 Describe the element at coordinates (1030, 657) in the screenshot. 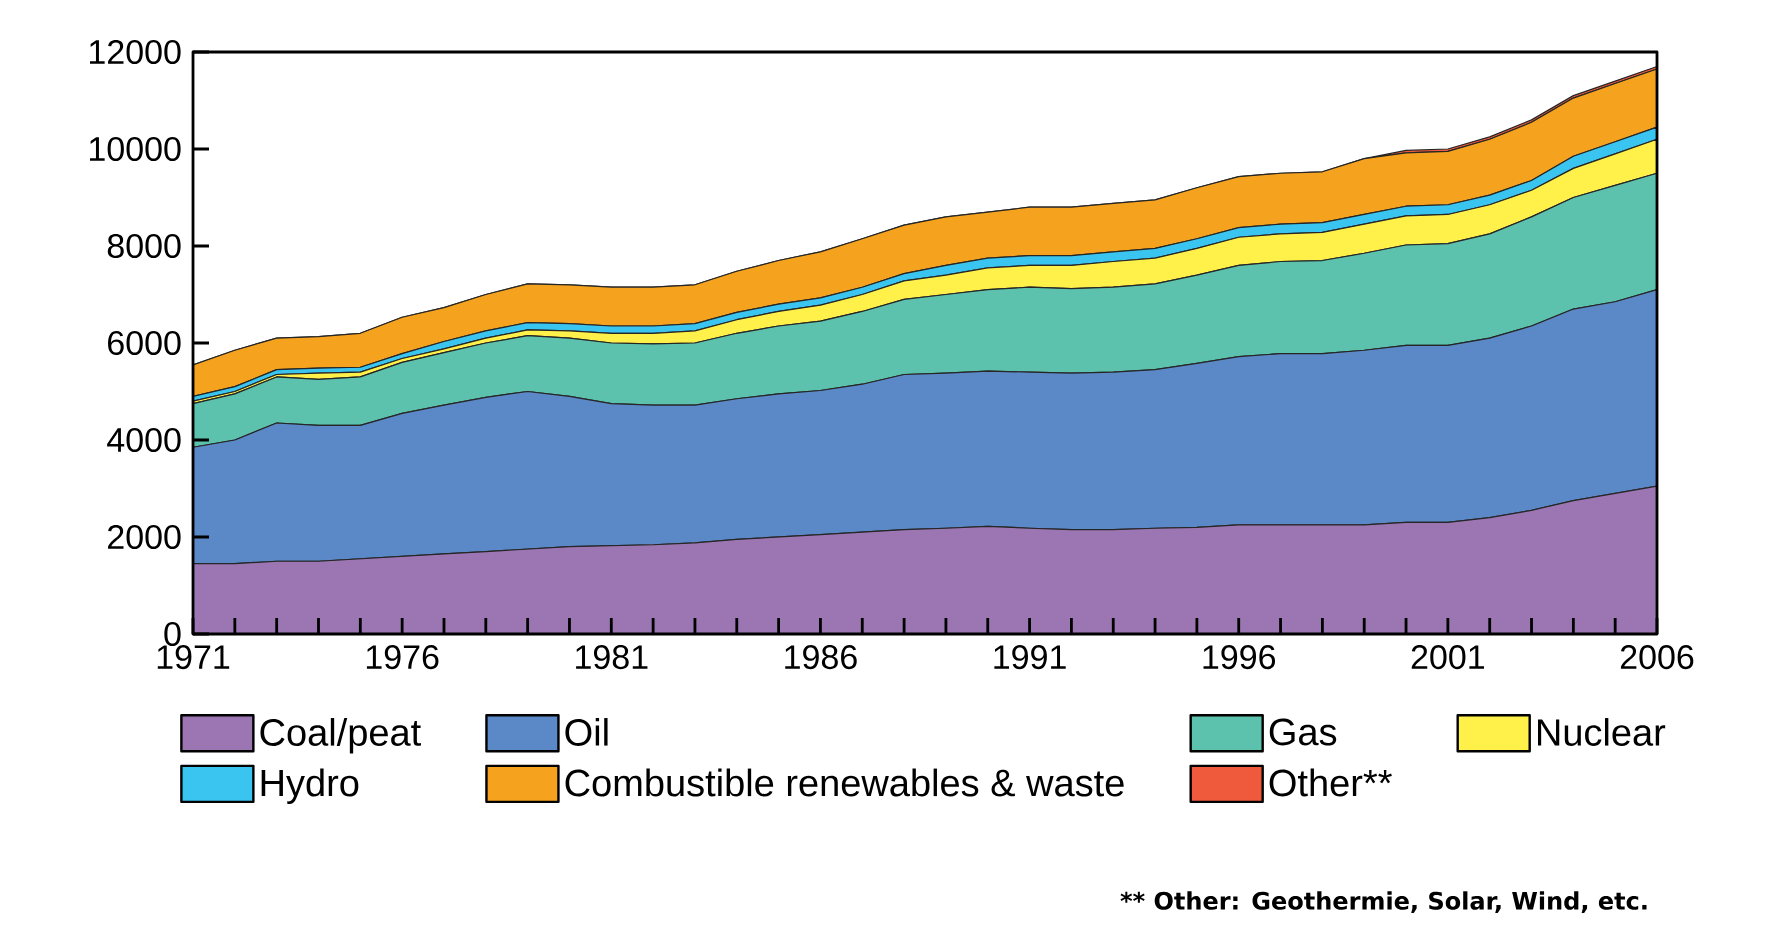

I see `x-tick-label: 1991` at that location.